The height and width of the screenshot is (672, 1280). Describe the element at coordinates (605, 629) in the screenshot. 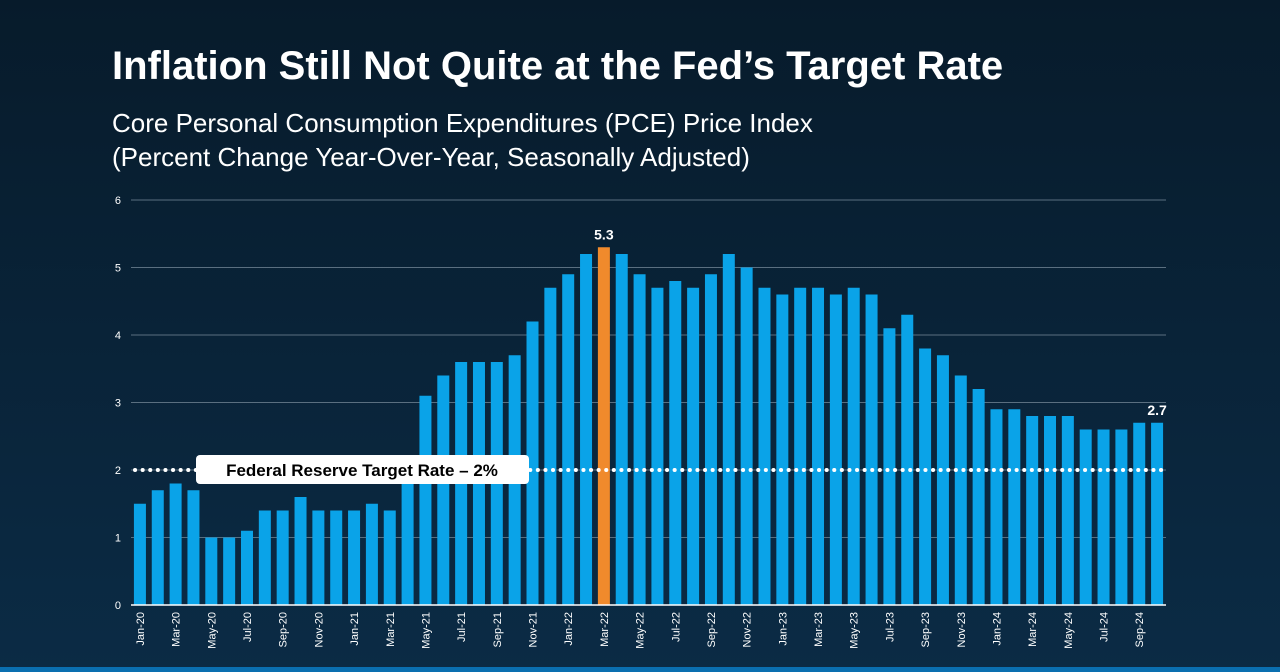

I see `x-tick-label: Mar-22` at that location.